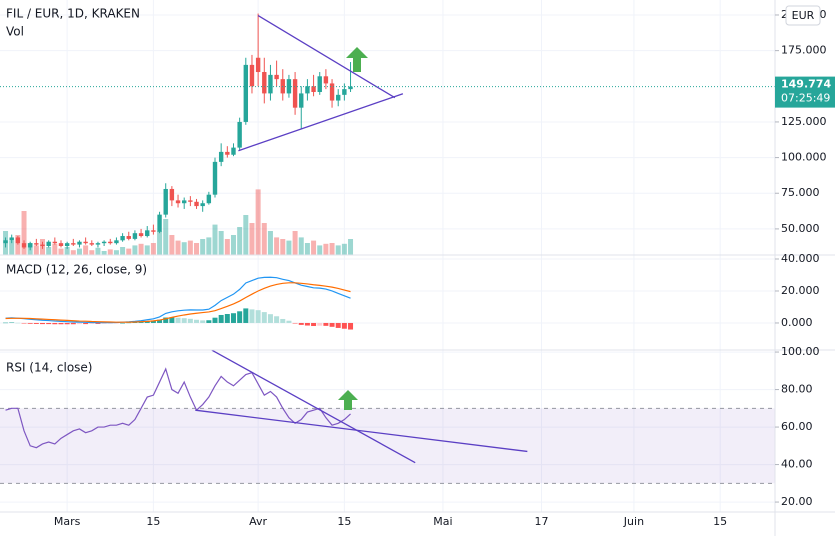 This screenshot has width=835, height=536. Describe the element at coordinates (153, 521) in the screenshot. I see `x-tick-label: 15` at that location.